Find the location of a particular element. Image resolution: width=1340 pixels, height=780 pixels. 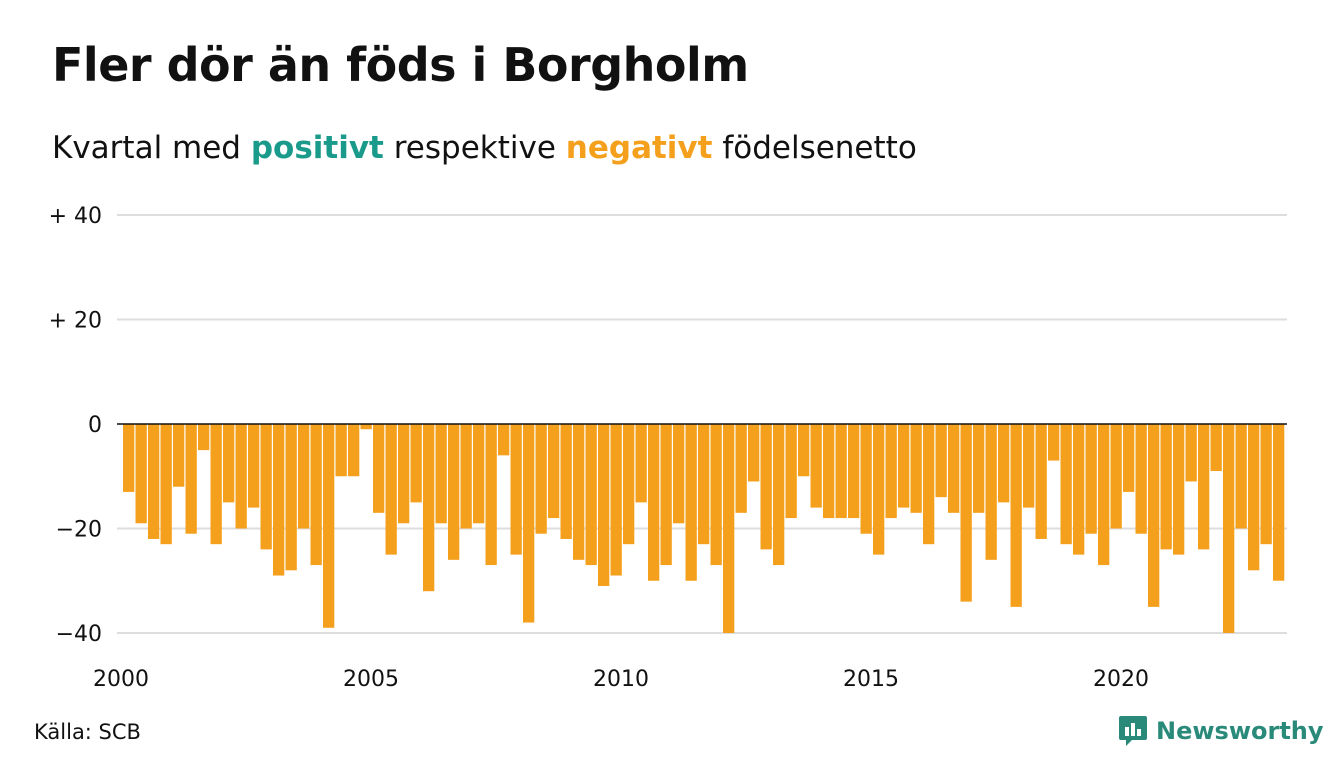

y-tick-label: + 20 is located at coordinates (75, 321).